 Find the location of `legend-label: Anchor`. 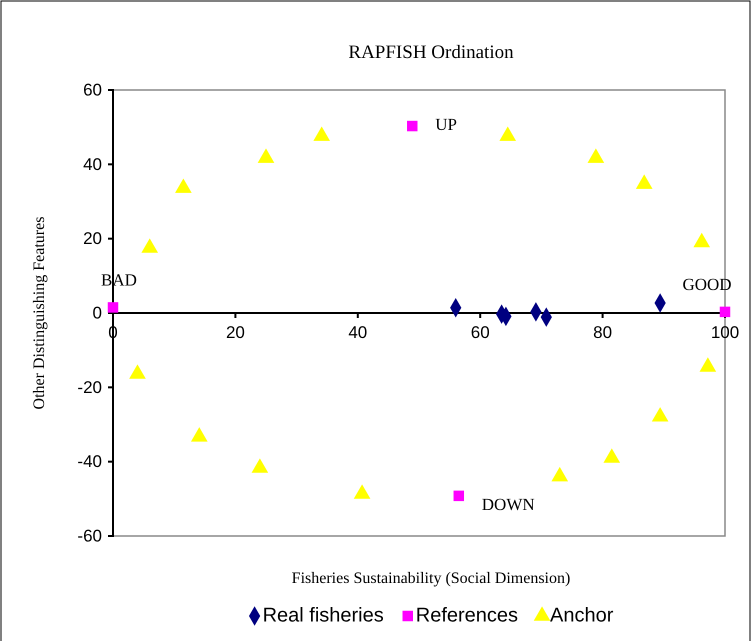

legend-label: Anchor is located at coordinates (582, 615).